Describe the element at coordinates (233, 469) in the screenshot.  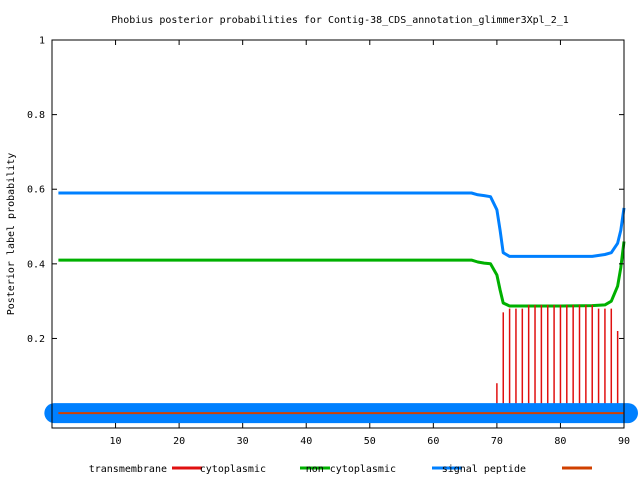
I see `legend-label-cytoplasmic: cytoplasmic` at that location.